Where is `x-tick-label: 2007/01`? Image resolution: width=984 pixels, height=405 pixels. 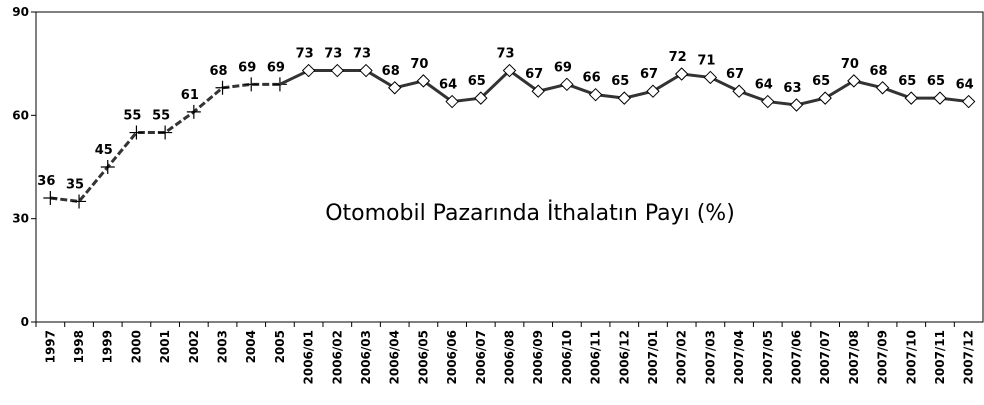 x-tick-label: 2007/01 is located at coordinates (653, 357).